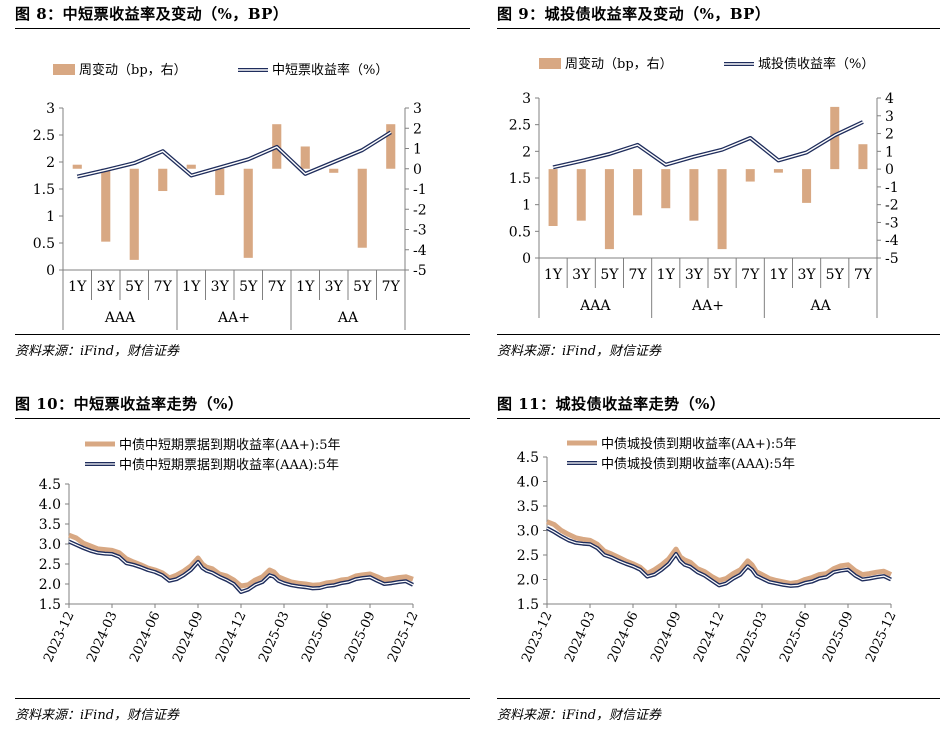 This screenshot has height=733, width=940. What do you see at coordinates (528, 483) in the screenshot?
I see `y-axis-tick-label: 4.0` at bounding box center [528, 483].